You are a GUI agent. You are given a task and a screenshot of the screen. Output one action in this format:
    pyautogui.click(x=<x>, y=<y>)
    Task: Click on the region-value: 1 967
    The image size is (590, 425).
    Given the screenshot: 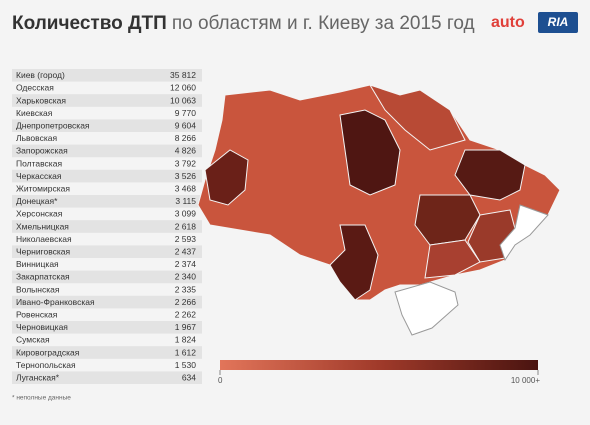 What is the action you would take?
    pyautogui.click(x=186, y=327)
    